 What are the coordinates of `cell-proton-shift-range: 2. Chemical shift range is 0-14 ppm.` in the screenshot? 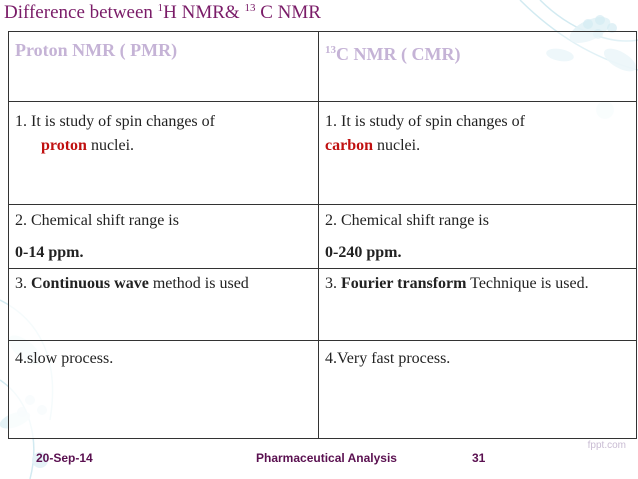 It's located at (163, 236).